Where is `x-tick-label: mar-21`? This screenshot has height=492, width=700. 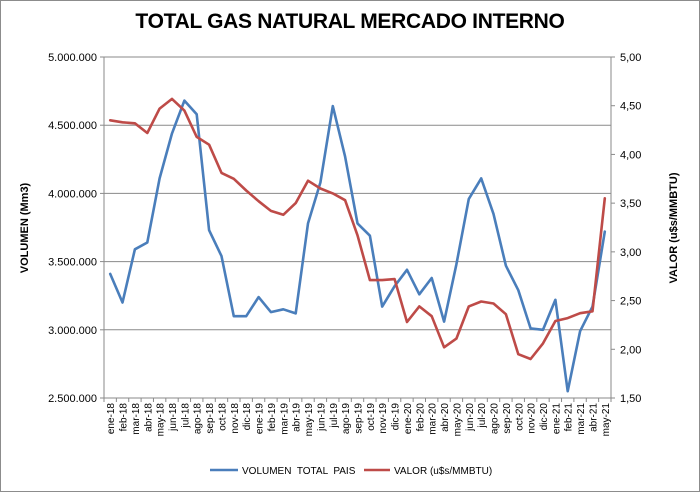 x-tick-label: mar-21 is located at coordinates (581, 419).